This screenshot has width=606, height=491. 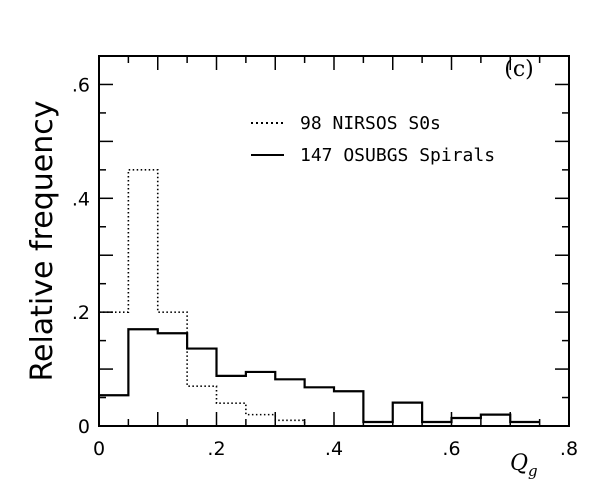 I want to click on y-axis-title: Relative frequency, so click(x=42, y=241).